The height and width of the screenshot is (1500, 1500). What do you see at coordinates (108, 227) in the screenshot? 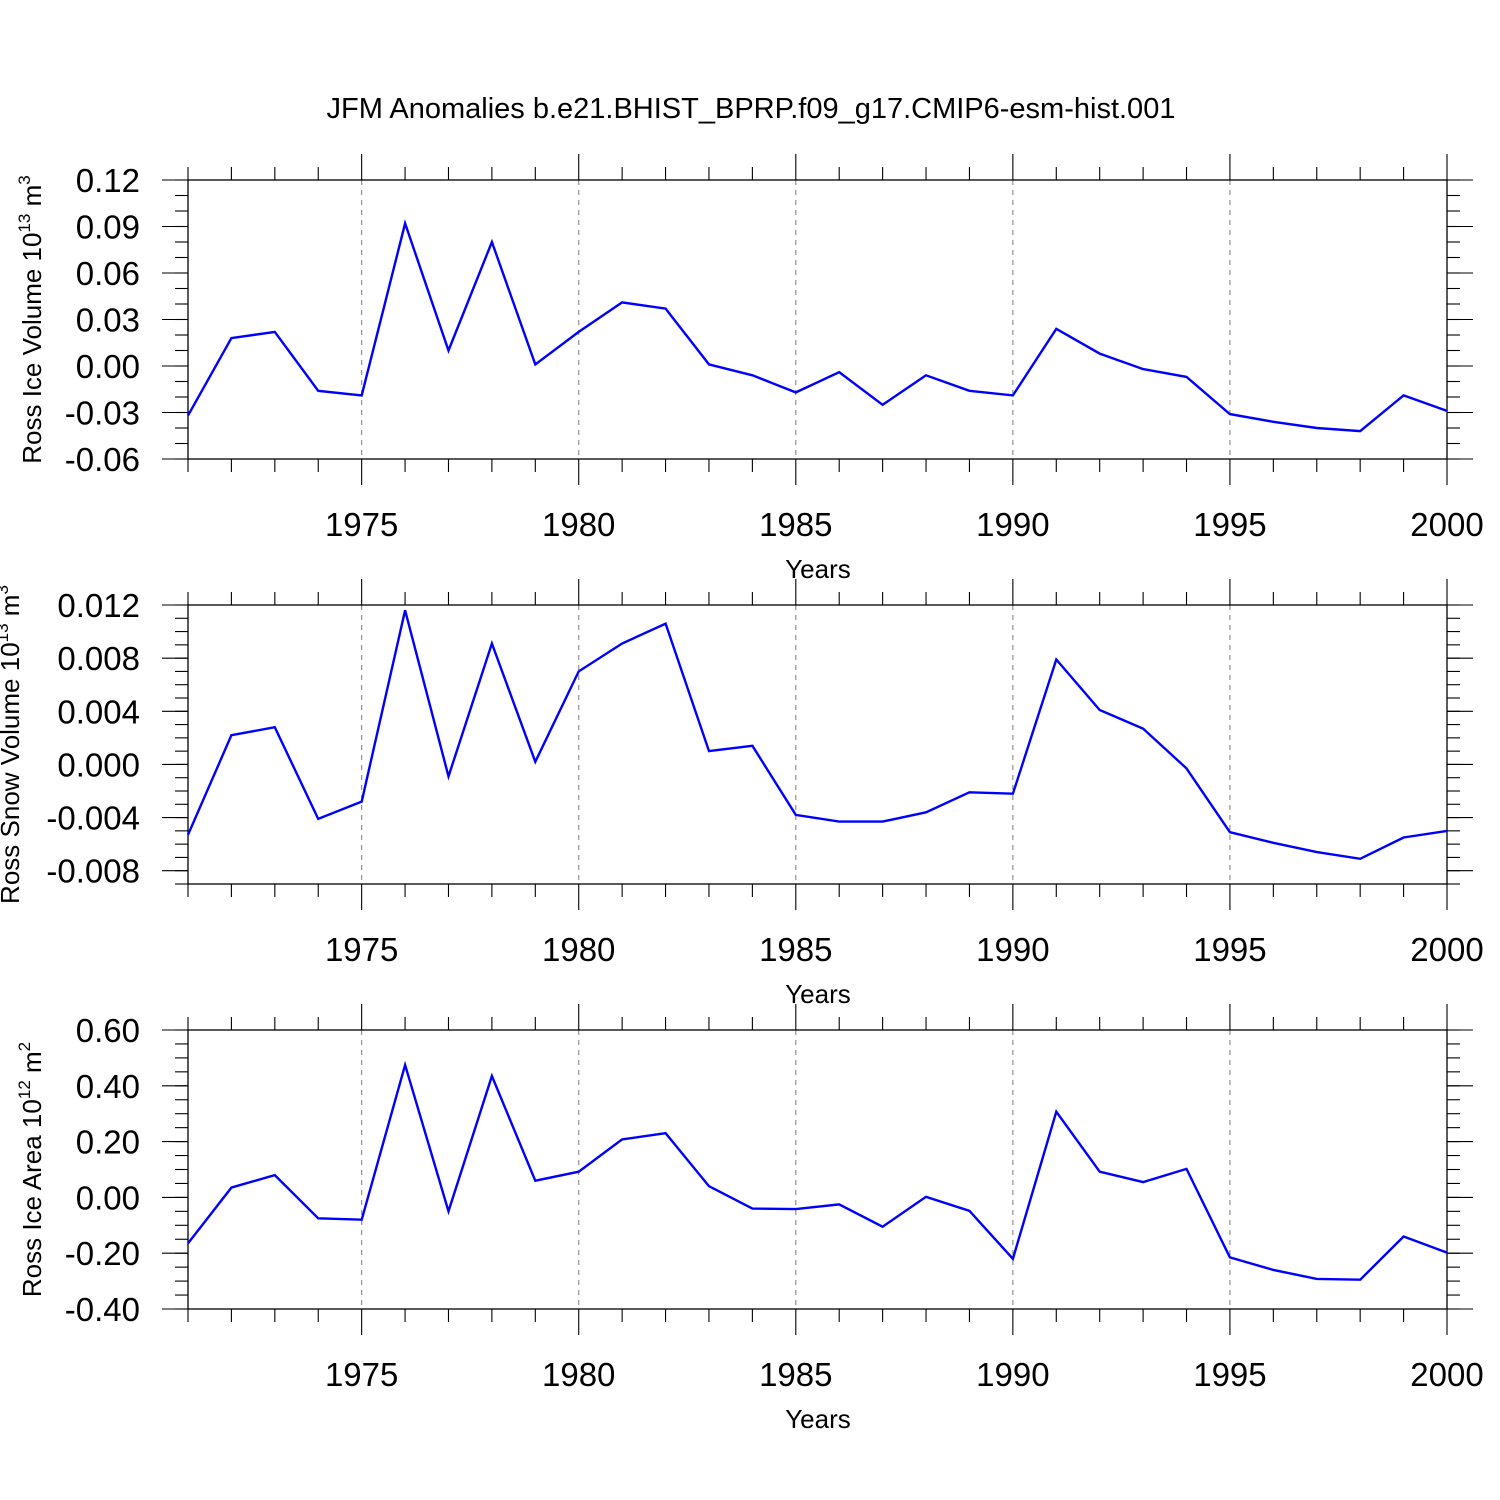
I see `y-tick-label: 0.09` at bounding box center [108, 227].